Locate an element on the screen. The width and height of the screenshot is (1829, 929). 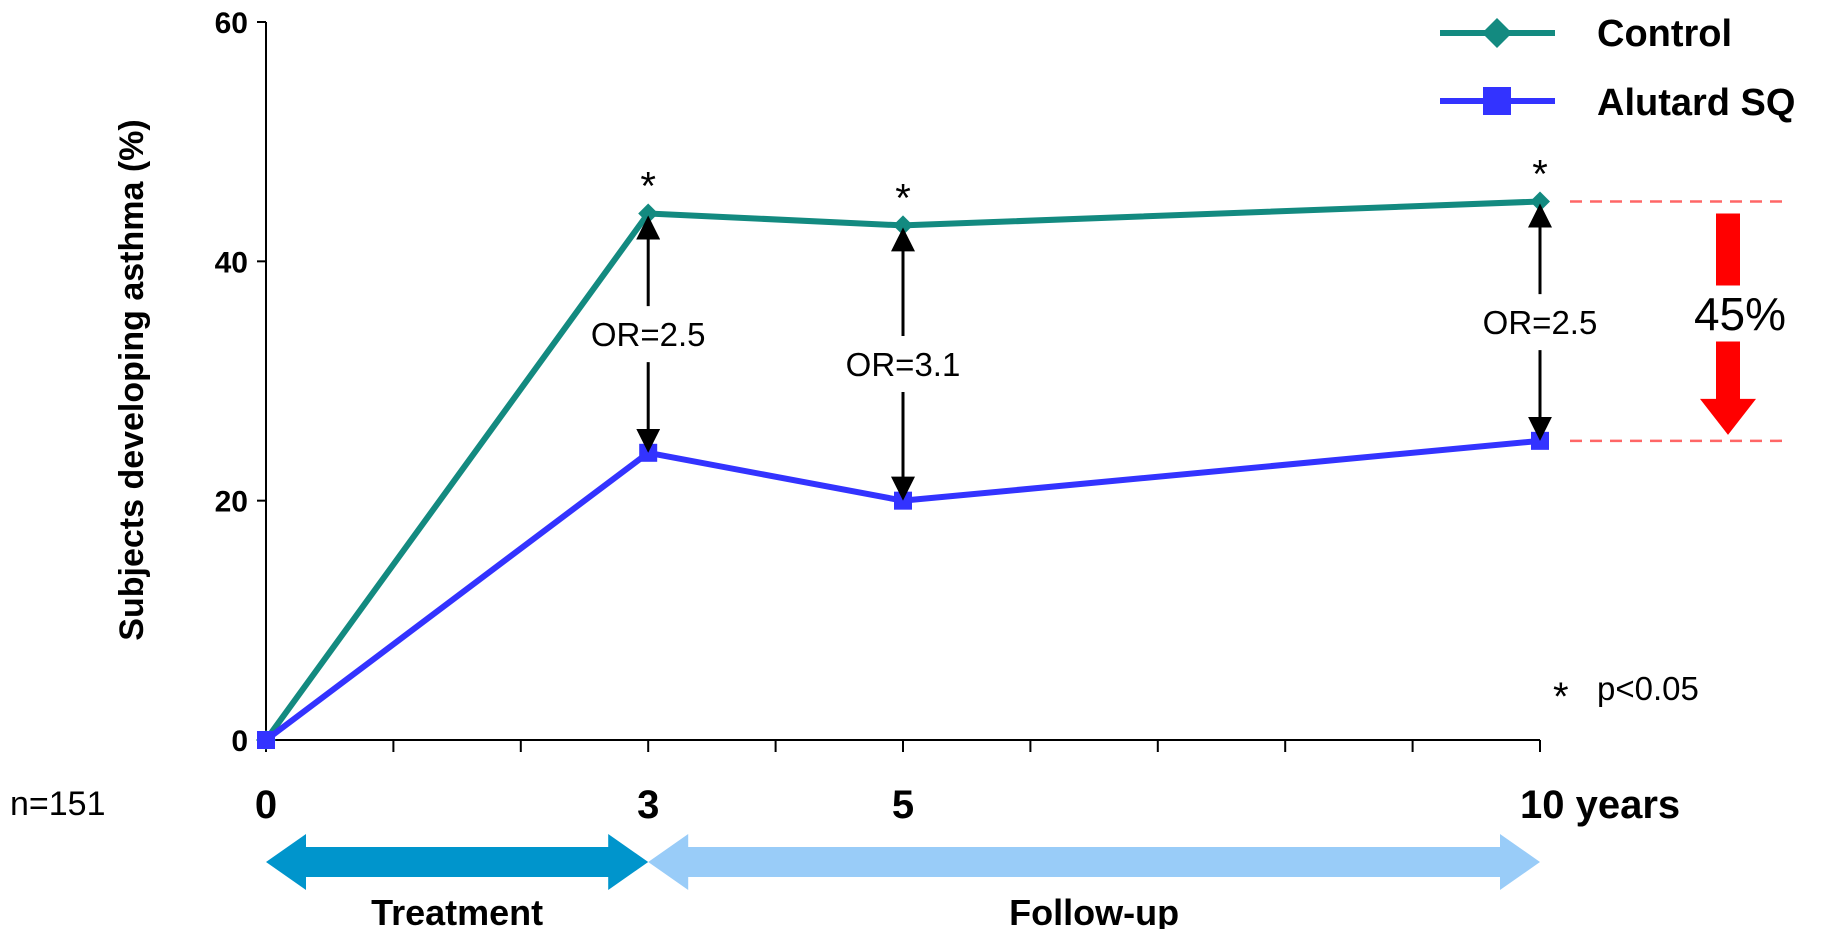
y-tick-label: 60 is located at coordinates (231, 23).